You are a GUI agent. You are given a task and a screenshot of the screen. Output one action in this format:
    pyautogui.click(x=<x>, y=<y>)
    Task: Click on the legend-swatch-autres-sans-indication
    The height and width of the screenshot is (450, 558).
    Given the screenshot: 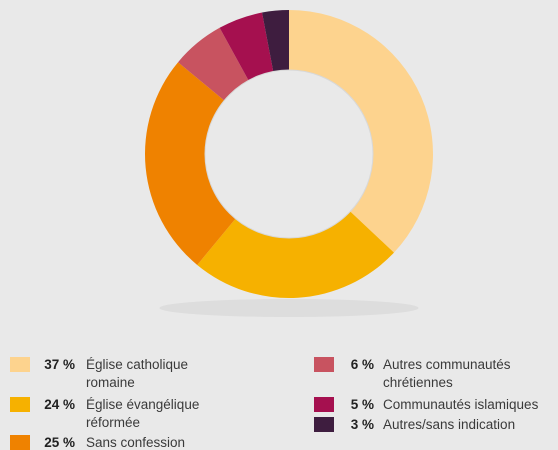 What is the action you would take?
    pyautogui.click(x=324, y=424)
    